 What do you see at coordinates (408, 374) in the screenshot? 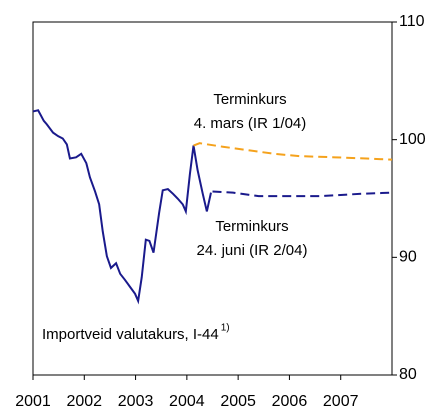
I see `y-tick-label: 80` at bounding box center [408, 374].